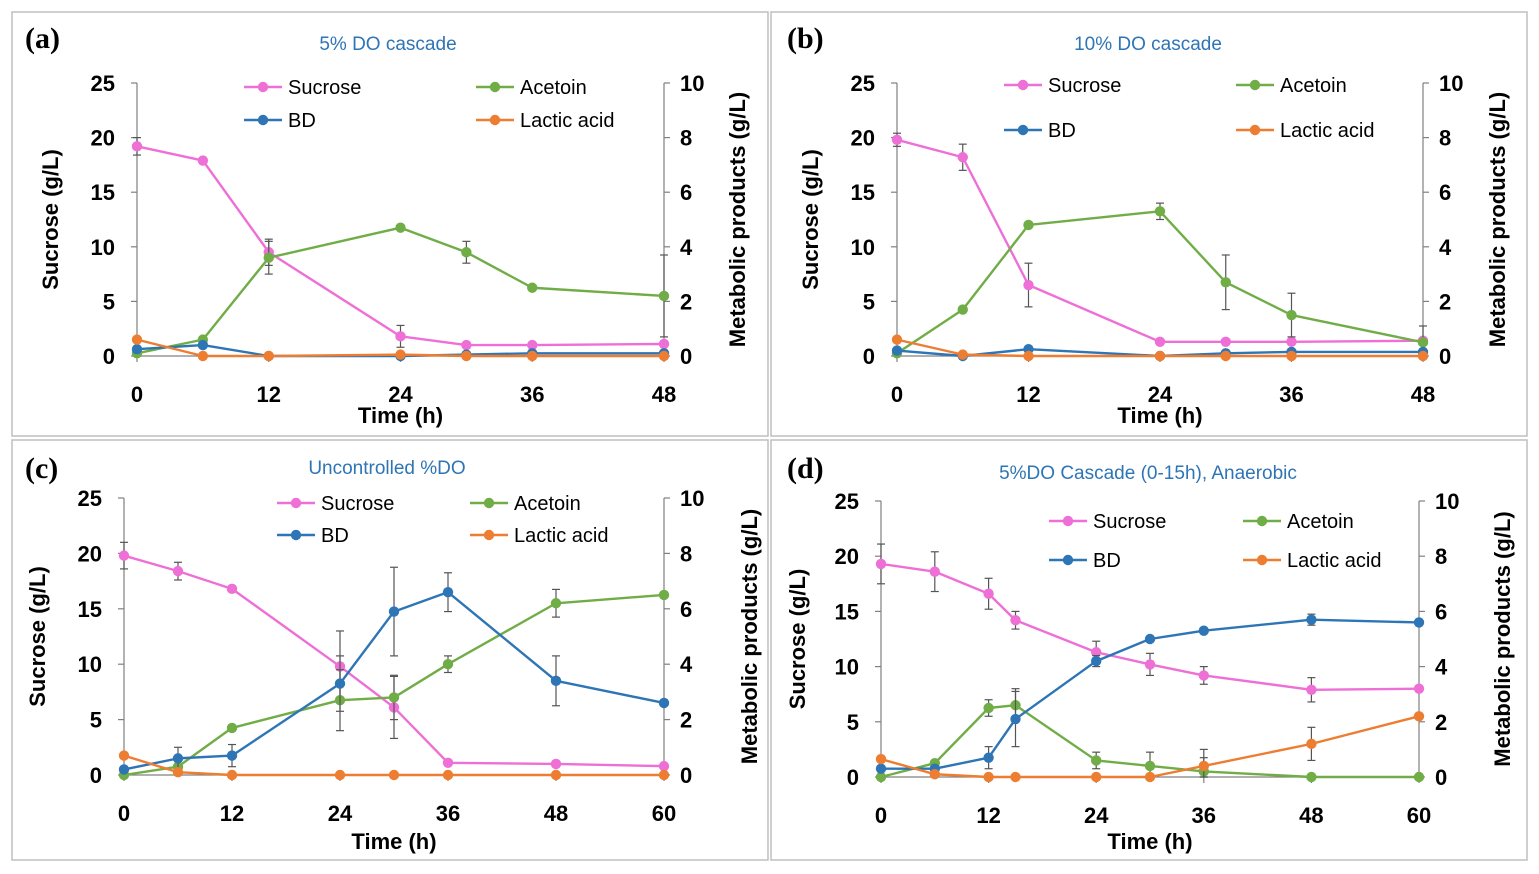 The image size is (1539, 874). What do you see at coordinates (847, 611) in the screenshot?
I see `y-tick-label: 15` at bounding box center [847, 611].